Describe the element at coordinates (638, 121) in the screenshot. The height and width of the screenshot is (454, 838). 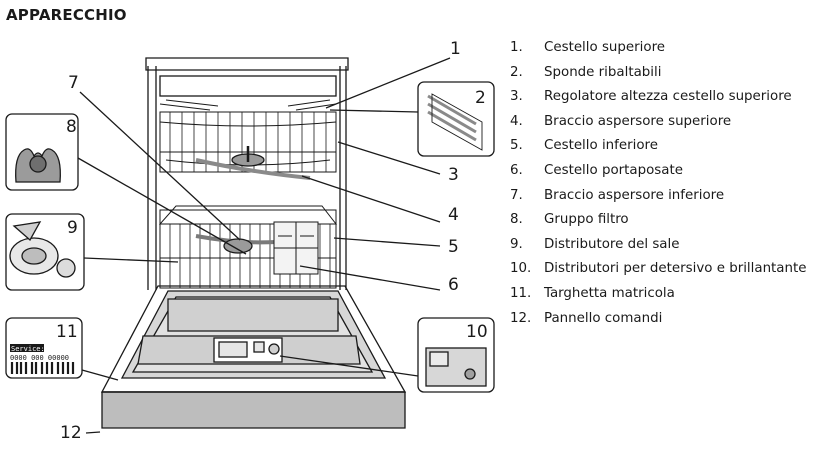
I see `legend-label: Braccio aspersore superiore` at that location.